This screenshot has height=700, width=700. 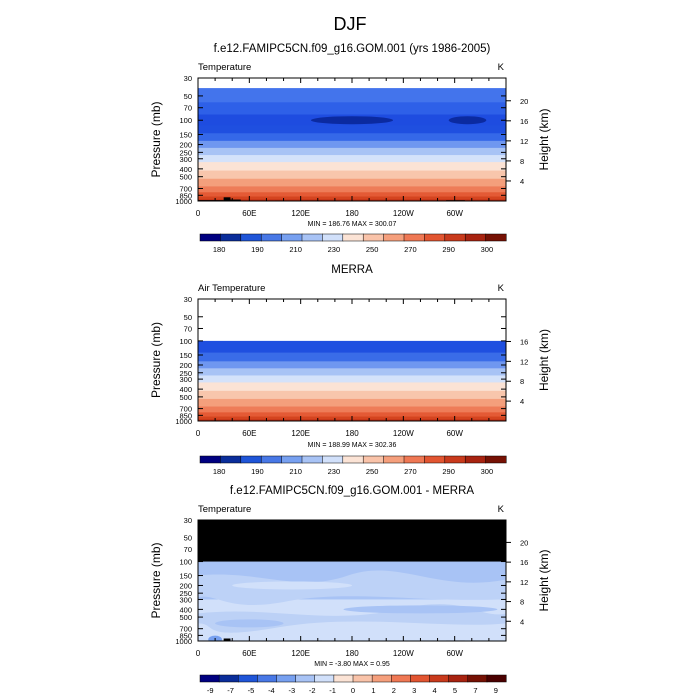 What do you see at coordinates (291, 690) in the screenshot?
I see `colorbar-label: -3` at bounding box center [291, 690].